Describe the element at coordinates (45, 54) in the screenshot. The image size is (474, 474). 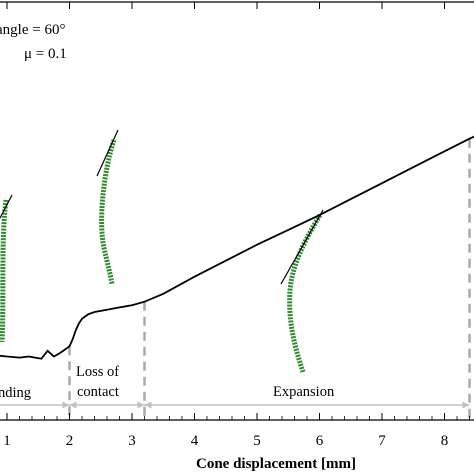
I see `annotation-mu: μ = 0.1` at that location.